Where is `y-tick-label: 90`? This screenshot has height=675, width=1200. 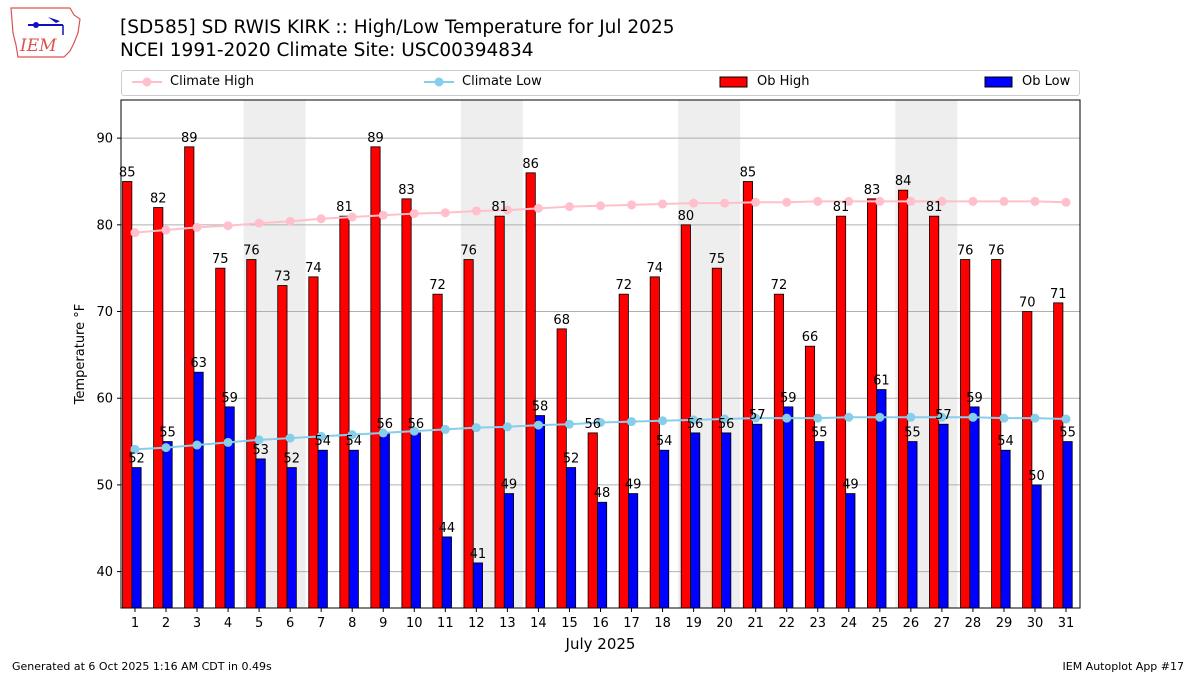
y-tick-label: 90 is located at coordinates (104, 139).